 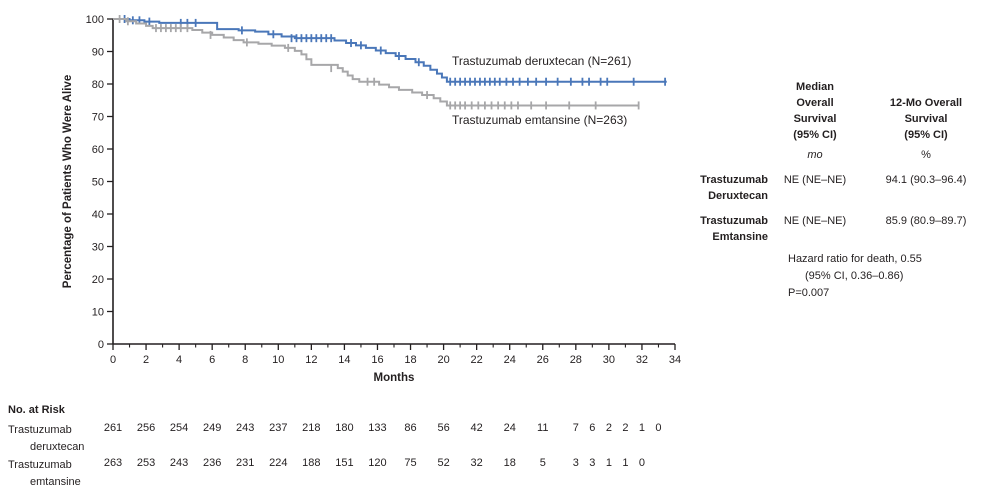 What do you see at coordinates (245, 360) in the screenshot?
I see `x-tick-label: 8` at bounding box center [245, 360].